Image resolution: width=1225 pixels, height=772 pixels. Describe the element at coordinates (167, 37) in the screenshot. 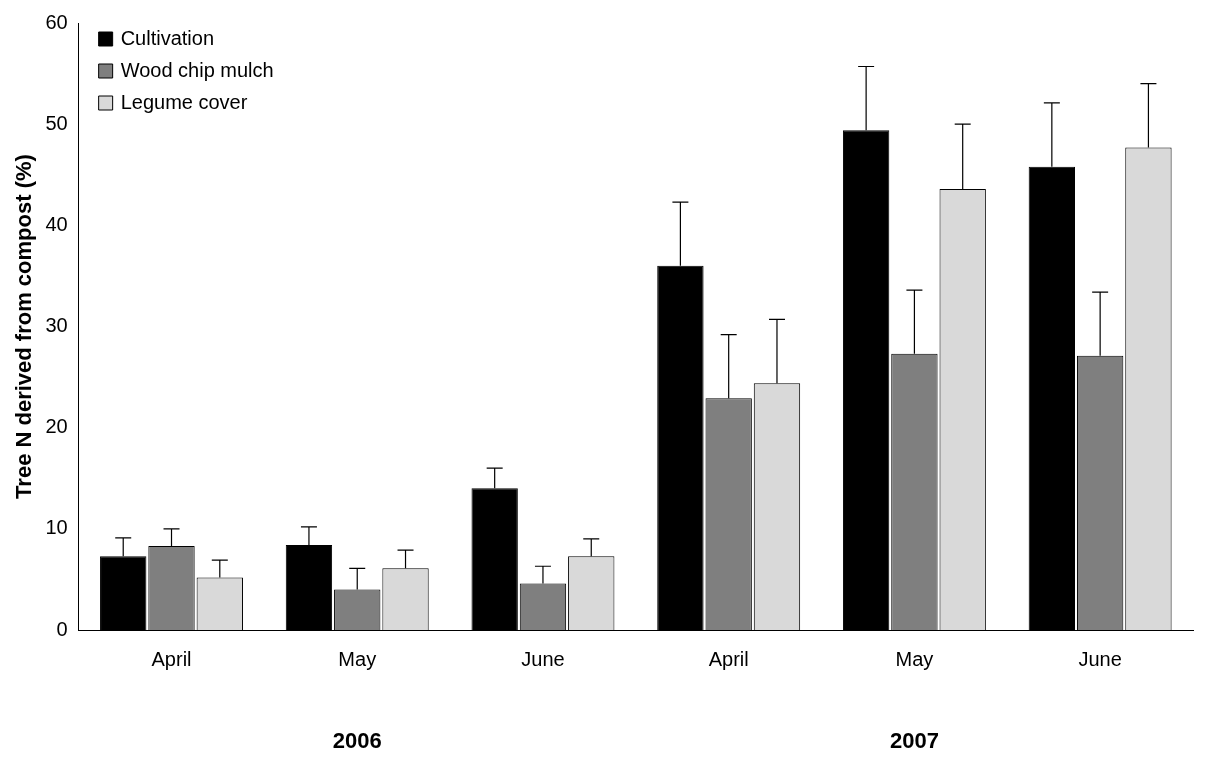

I see `legend-label: Cultivation` at that location.